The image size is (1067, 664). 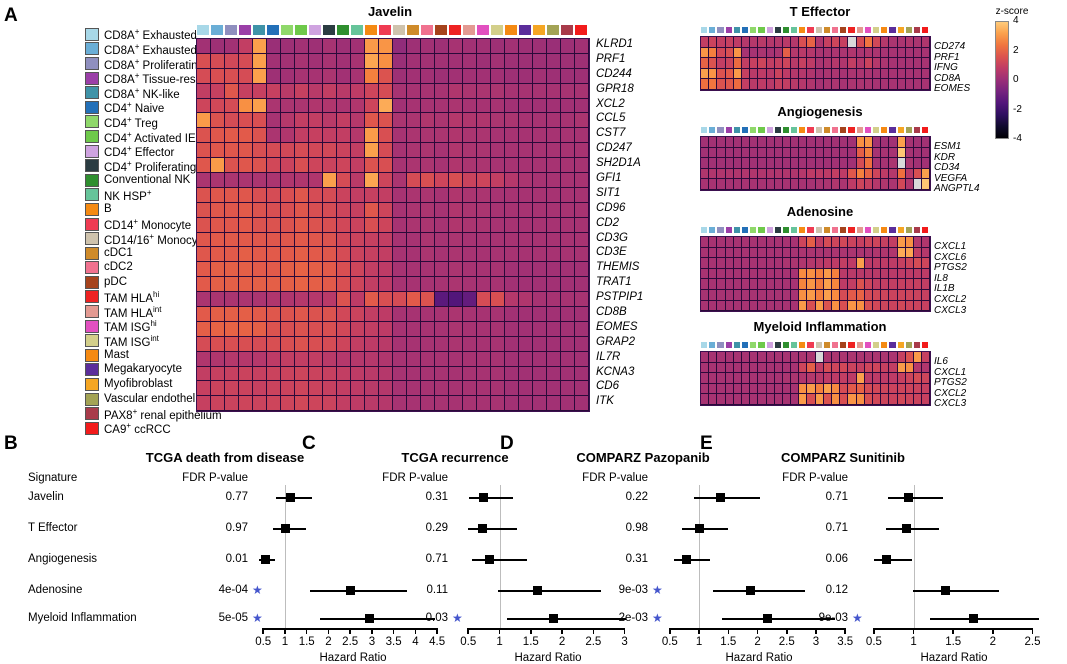 I want to click on heatmap-teffector, so click(x=816, y=58).